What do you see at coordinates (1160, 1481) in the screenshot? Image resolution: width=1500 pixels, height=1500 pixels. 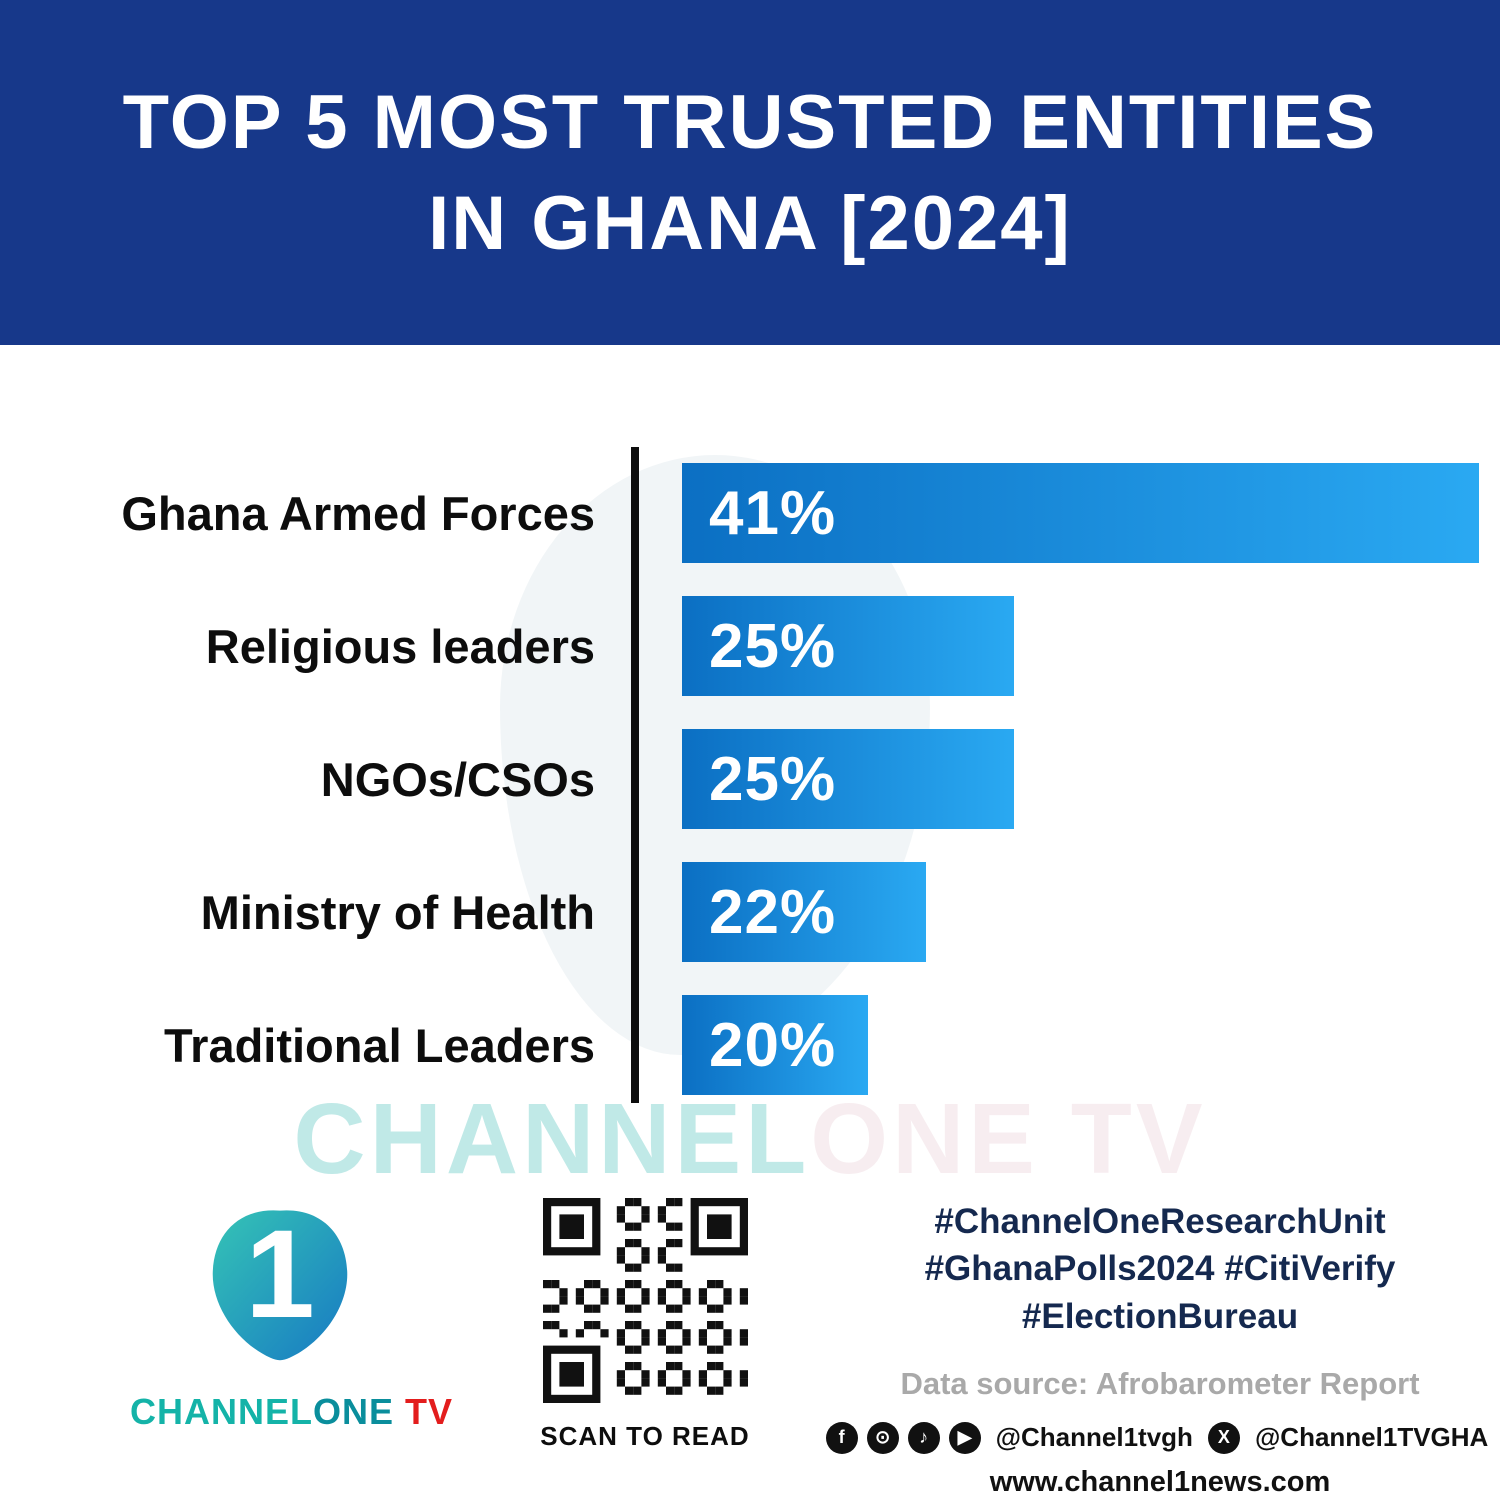 I see `website-text: www.channel1news.com` at bounding box center [1160, 1481].